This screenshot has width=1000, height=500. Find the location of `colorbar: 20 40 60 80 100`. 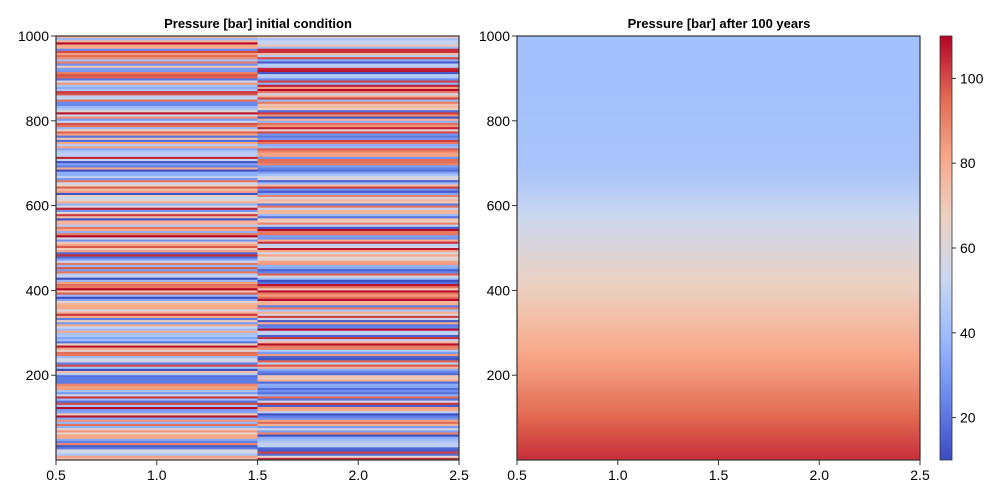

colorbar: 20 40 60 80 100 is located at coordinates (961, 248).